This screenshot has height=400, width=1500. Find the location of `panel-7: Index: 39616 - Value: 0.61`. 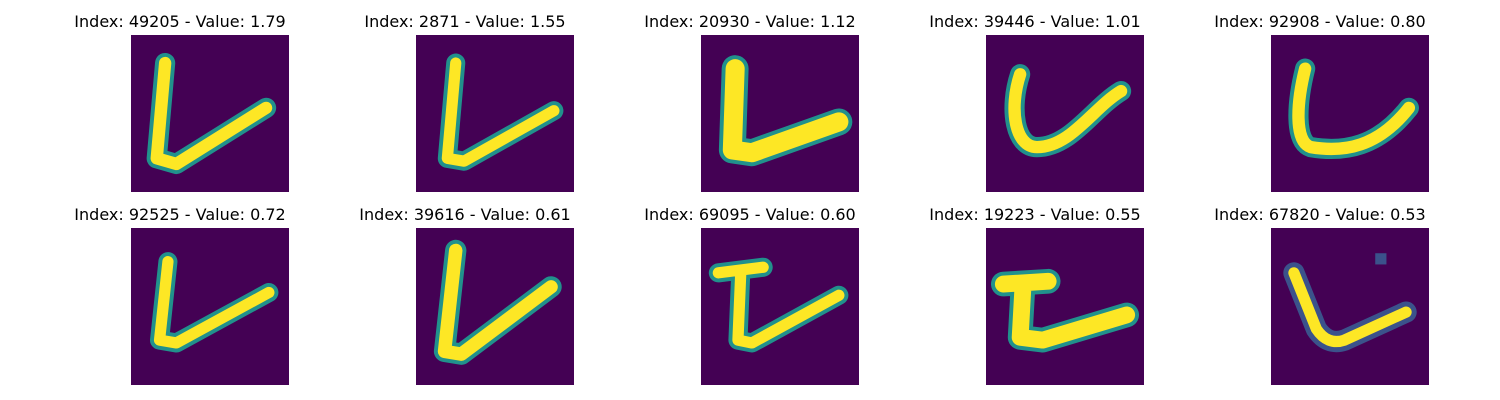

panel-7: Index: 39616 - Value: 0.61 is located at coordinates (465, 289).